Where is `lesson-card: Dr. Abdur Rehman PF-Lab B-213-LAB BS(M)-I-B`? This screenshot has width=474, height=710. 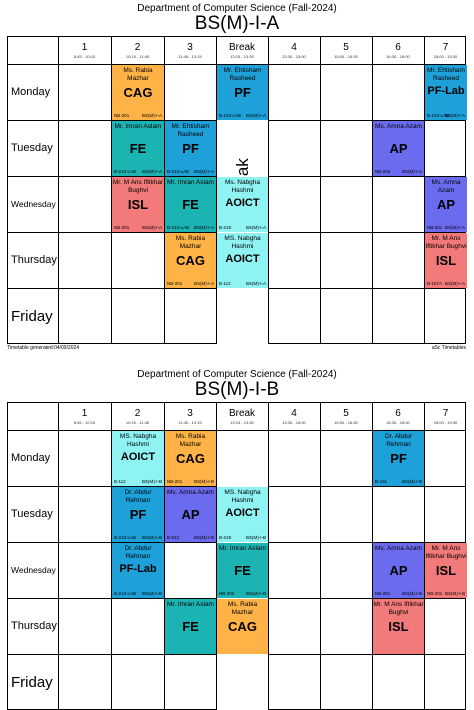 lesson-card: Dr. Abdur Rehman PF-Lab B-213-LAB BS(M)-I-B is located at coordinates (138, 570).